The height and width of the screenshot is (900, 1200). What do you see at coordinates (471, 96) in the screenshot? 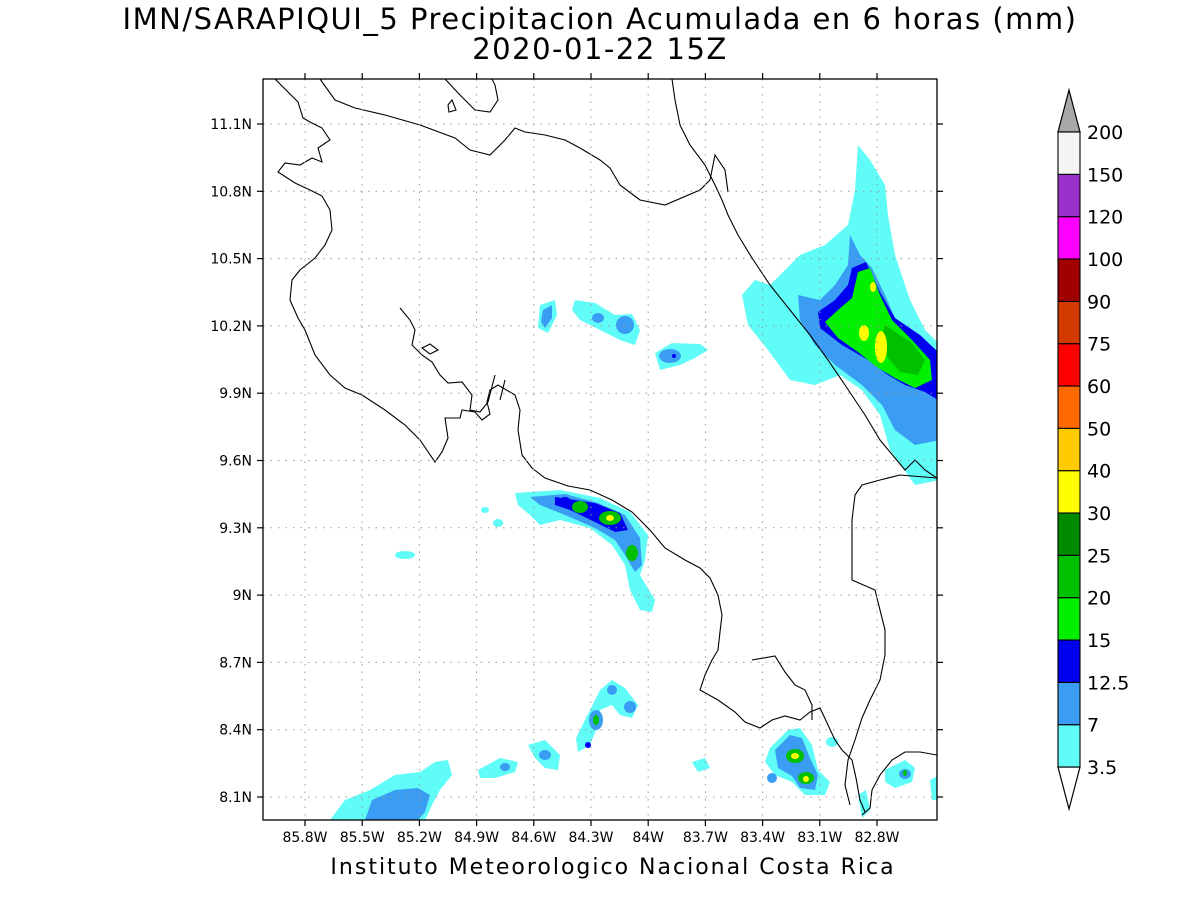
I see `nicaragua-lake-shore` at bounding box center [471, 96].